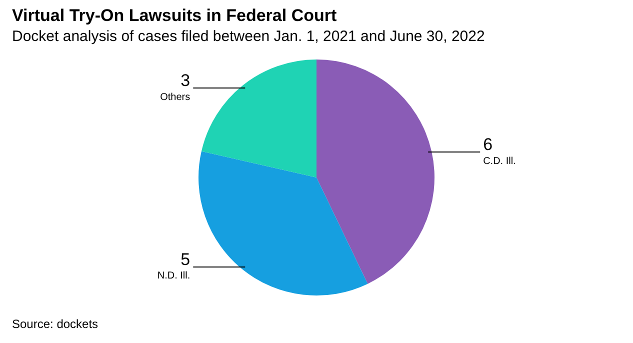 This screenshot has width=633, height=343. Describe the element at coordinates (185, 260) in the screenshot. I see `data-label: 5` at that location.